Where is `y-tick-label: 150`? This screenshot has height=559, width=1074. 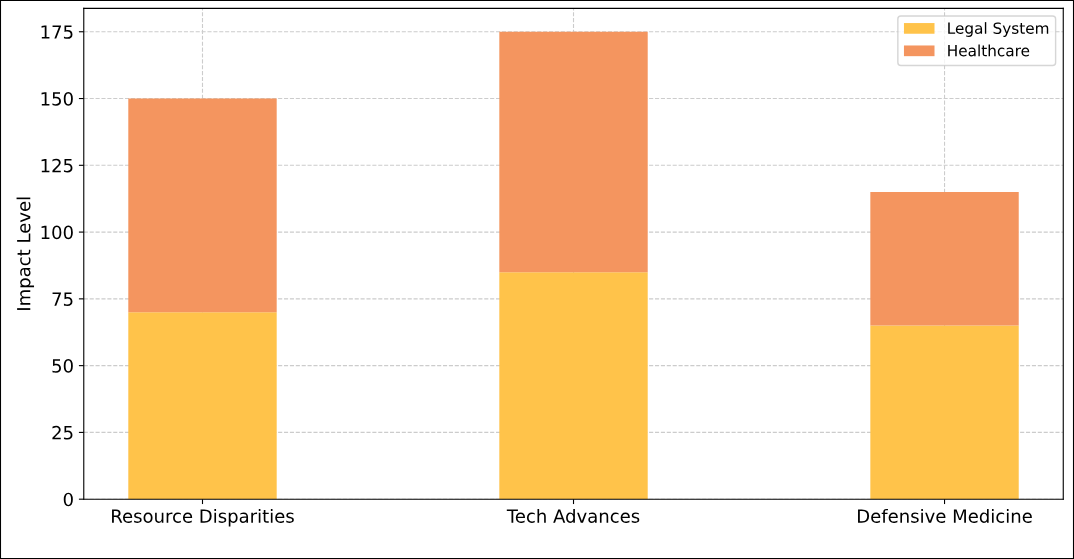 y-tick-label: 150 is located at coordinates (57, 98).